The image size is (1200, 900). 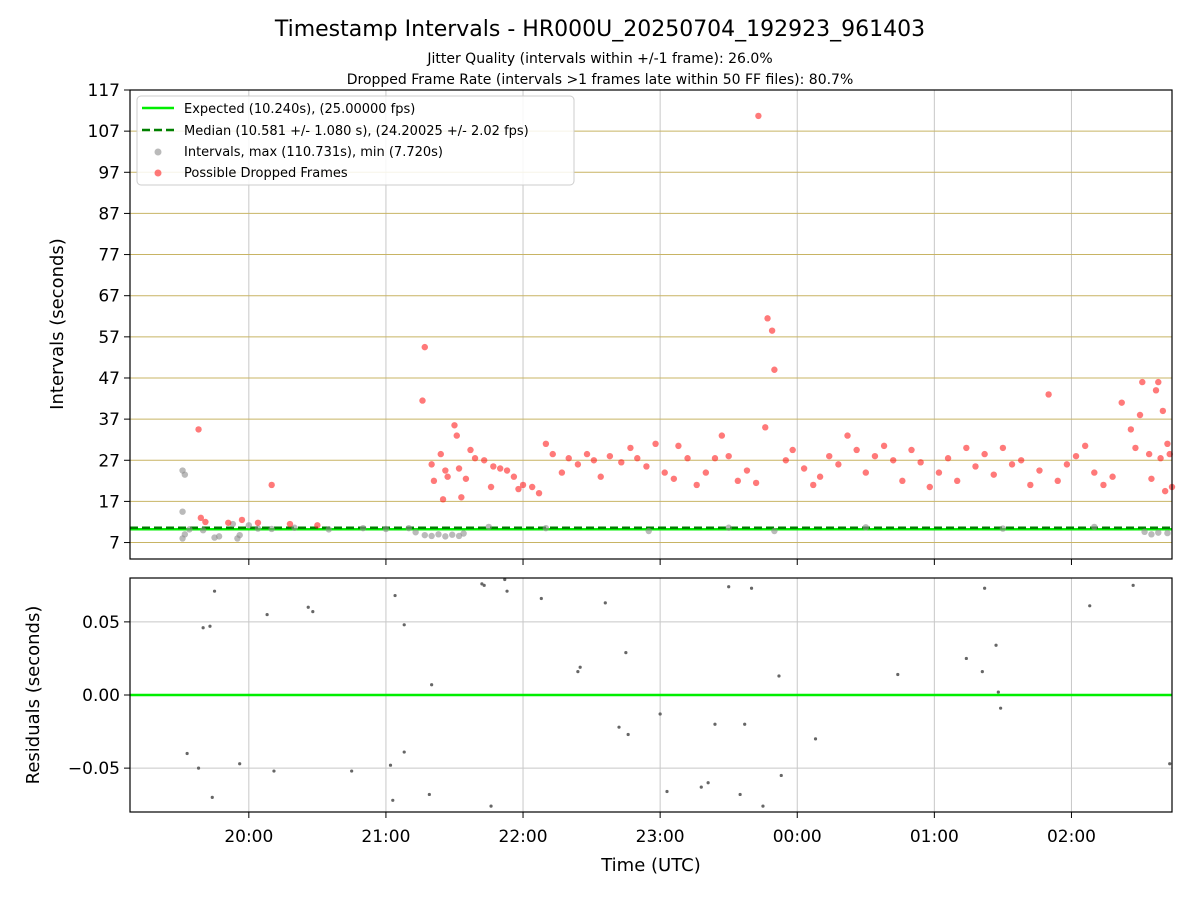 I want to click on y-tick-label: 0.05, so click(x=101, y=623).